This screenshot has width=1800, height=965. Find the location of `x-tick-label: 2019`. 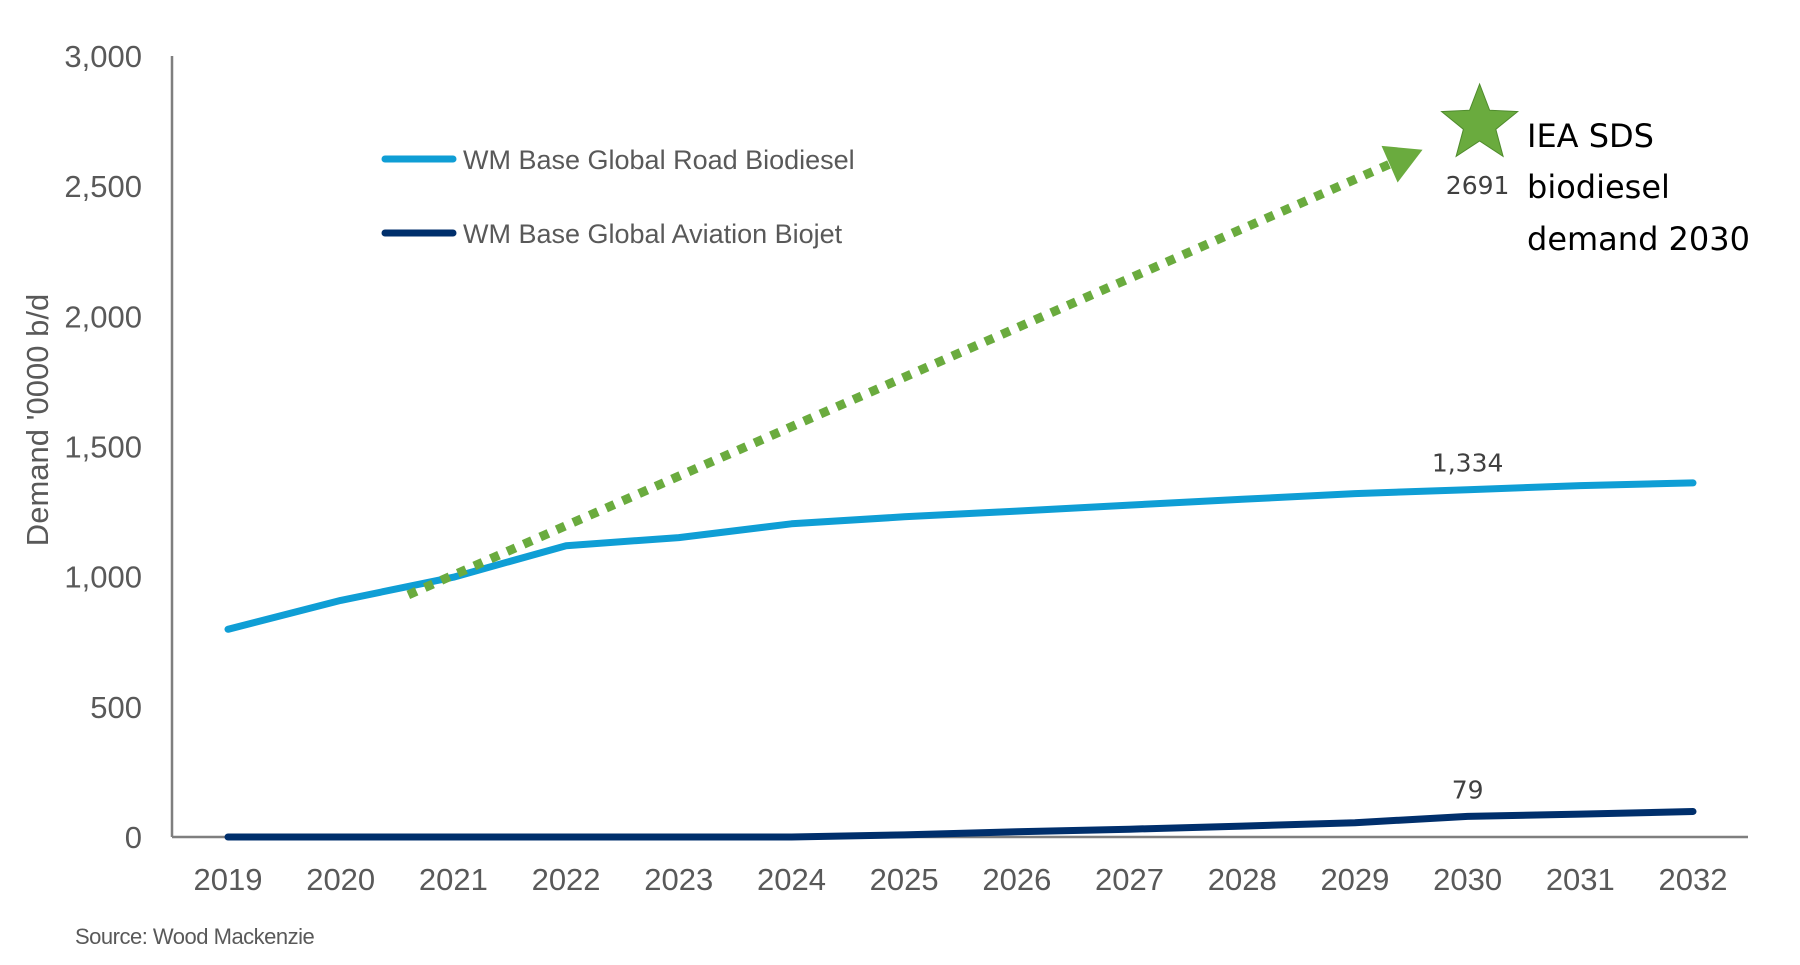

x-tick-label: 2019 is located at coordinates (228, 879).